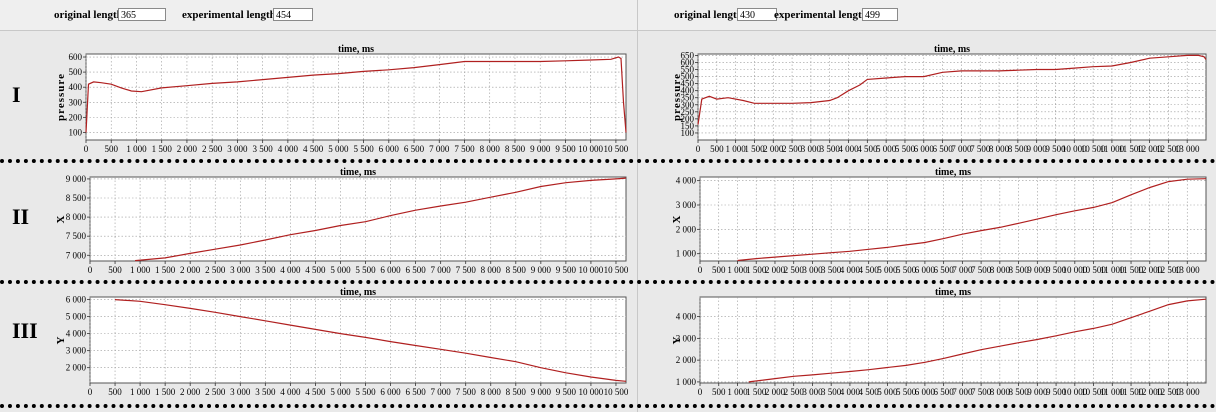 The width and height of the screenshot is (1216, 412). Describe the element at coordinates (981, 270) in the screenshot. I see `x-tick-label: 7 500` at that location.